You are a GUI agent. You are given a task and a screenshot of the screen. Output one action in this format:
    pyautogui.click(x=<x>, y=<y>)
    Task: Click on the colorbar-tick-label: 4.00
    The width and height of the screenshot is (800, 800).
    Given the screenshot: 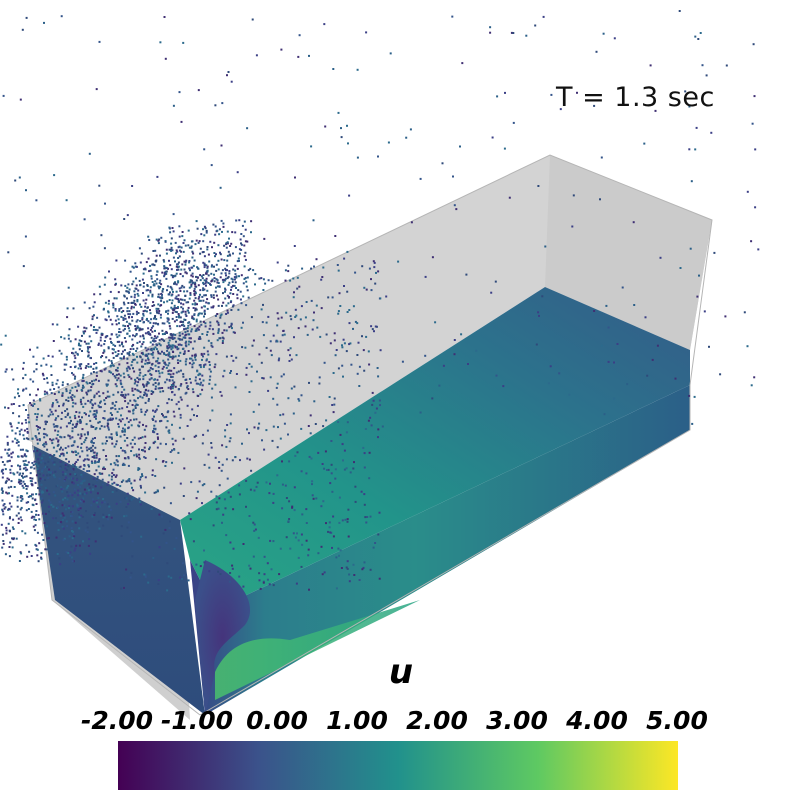 What is the action you would take?
    pyautogui.click(x=597, y=720)
    